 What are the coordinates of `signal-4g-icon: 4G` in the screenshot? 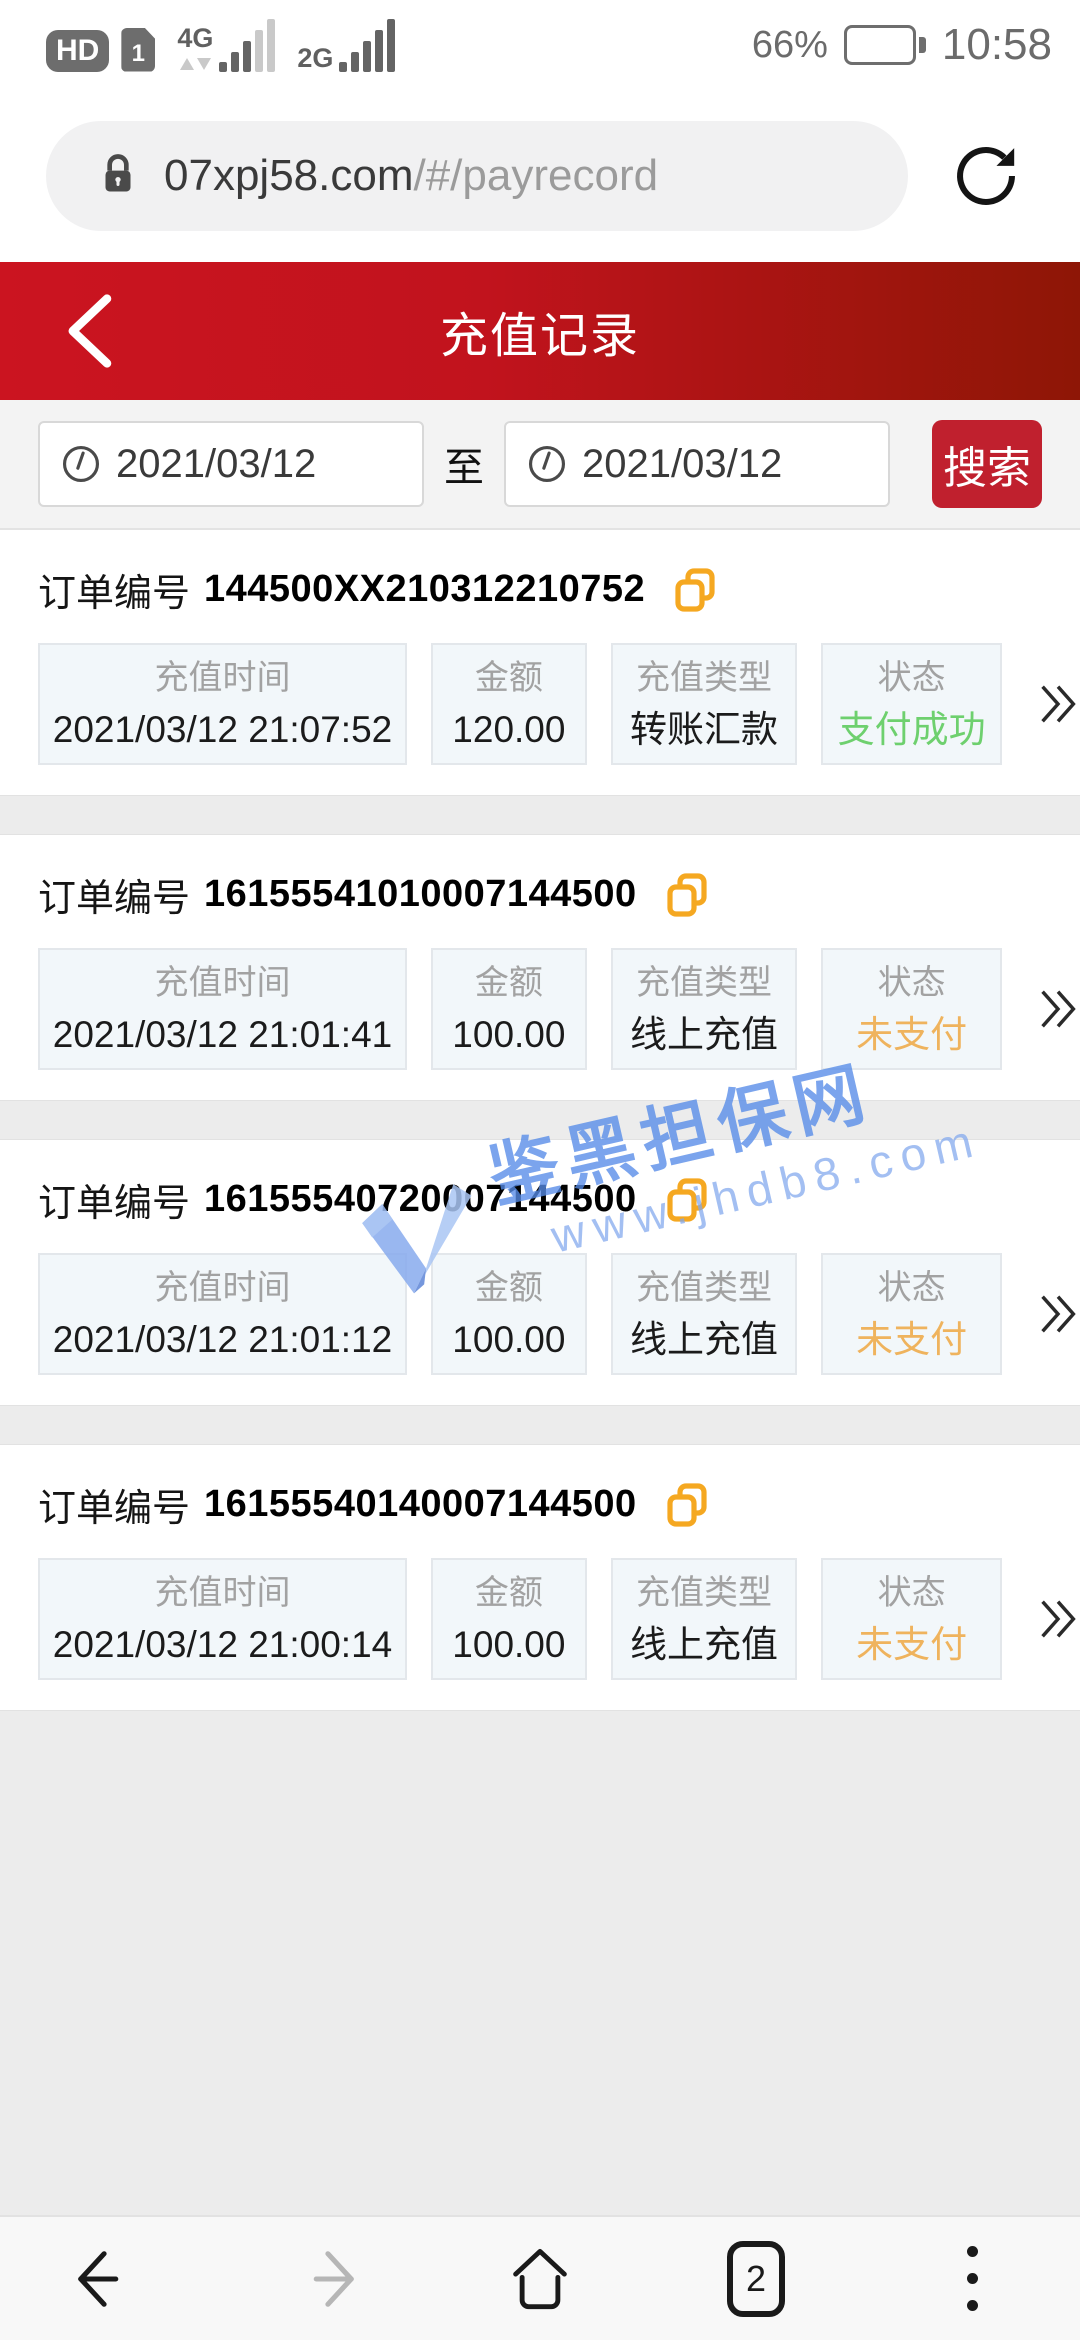 It's located at (226, 45).